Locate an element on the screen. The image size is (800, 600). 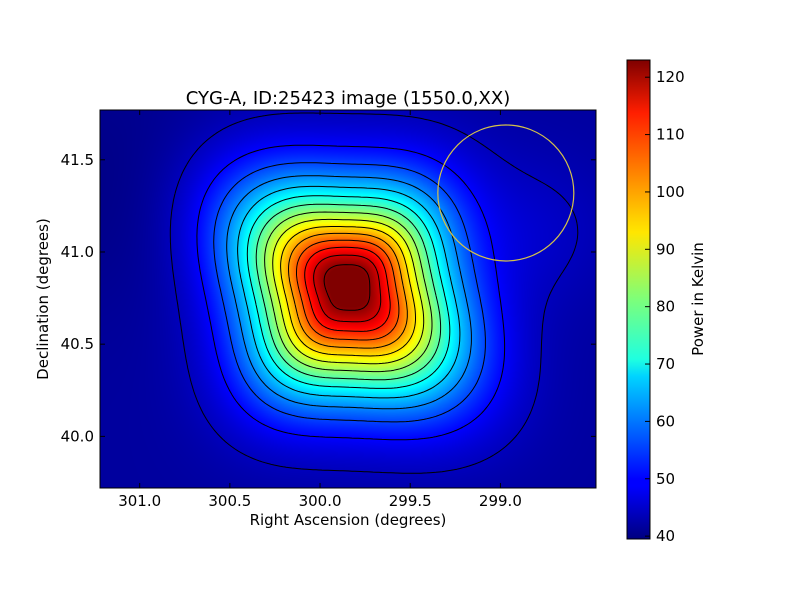
x-tick-label: 300.5 is located at coordinates (229, 501).